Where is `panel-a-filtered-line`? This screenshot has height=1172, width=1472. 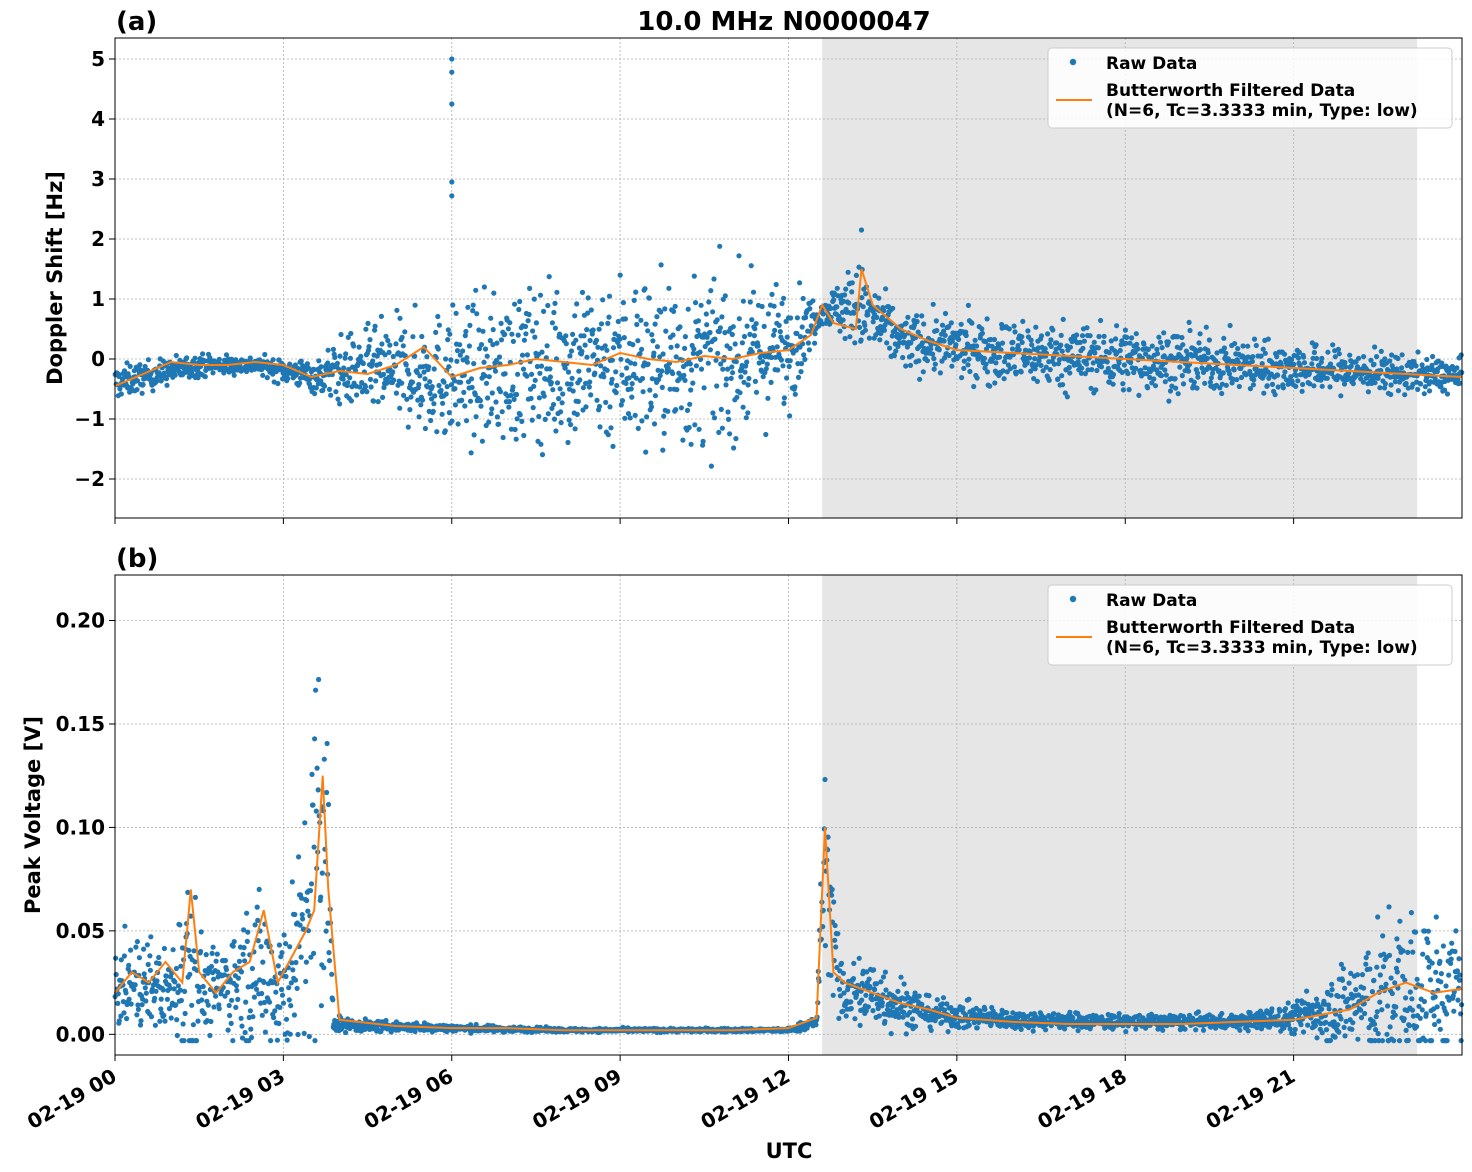 panel-a-filtered-line is located at coordinates (788, 327).